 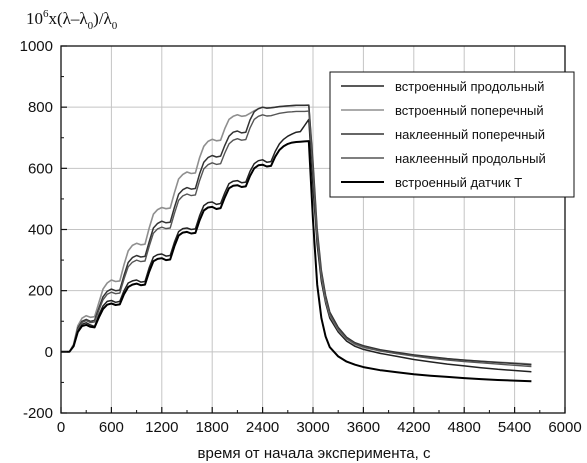 I want to click on x-tick-labels: 0 600 1200 1800 2400 3000 3600 4200 4800 5400 6000, so click(x=319, y=427).